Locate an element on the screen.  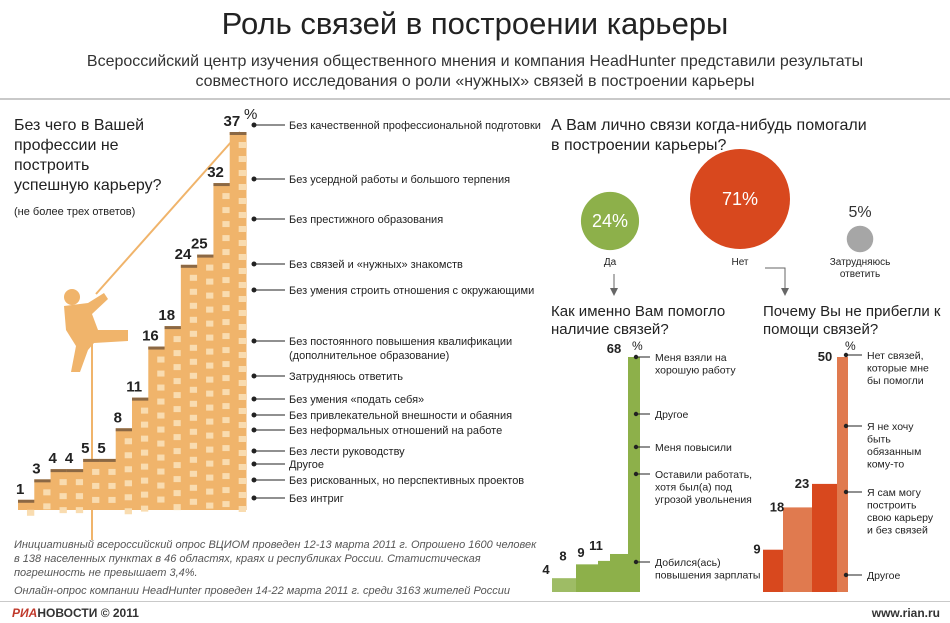
q2-category-label: Добился(ась) повышения зарплаты is located at coordinates (707, 569).